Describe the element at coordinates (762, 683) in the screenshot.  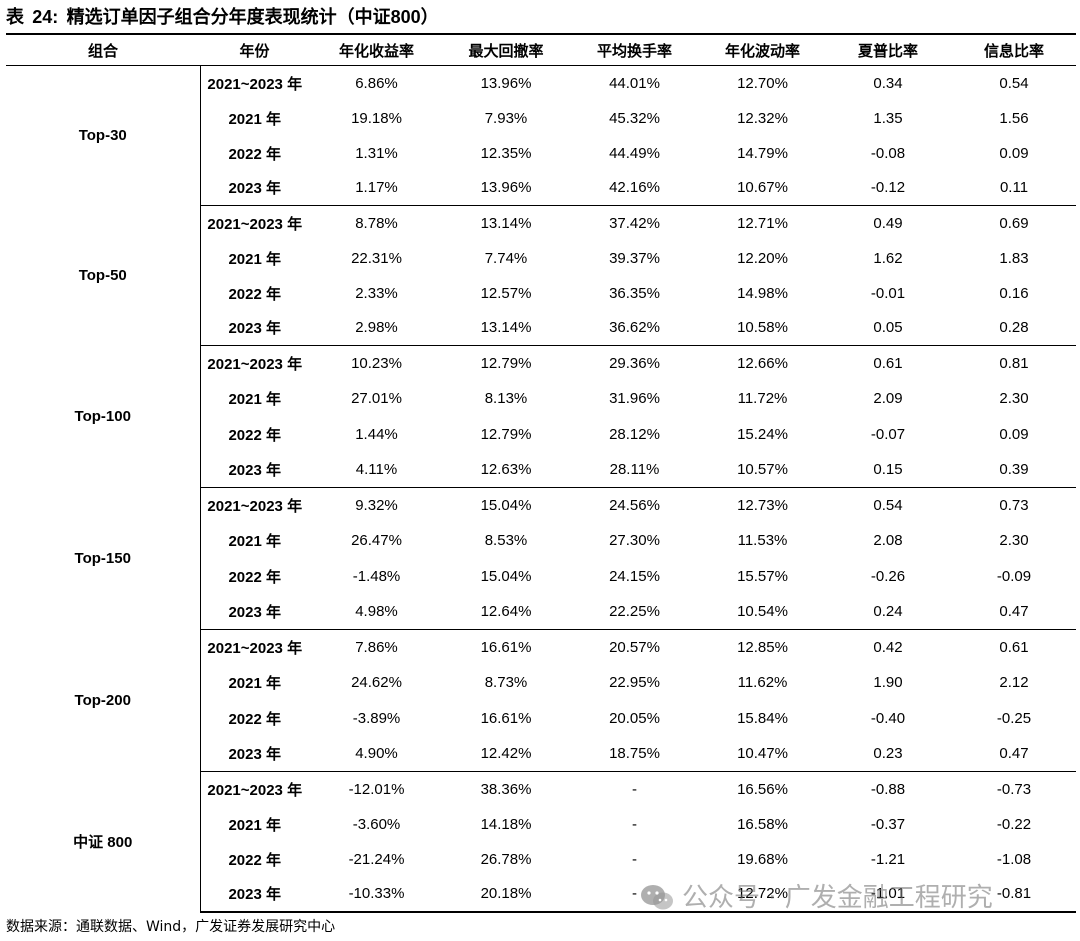
I see `annual-volatility-cell: 11.62%` at that location.